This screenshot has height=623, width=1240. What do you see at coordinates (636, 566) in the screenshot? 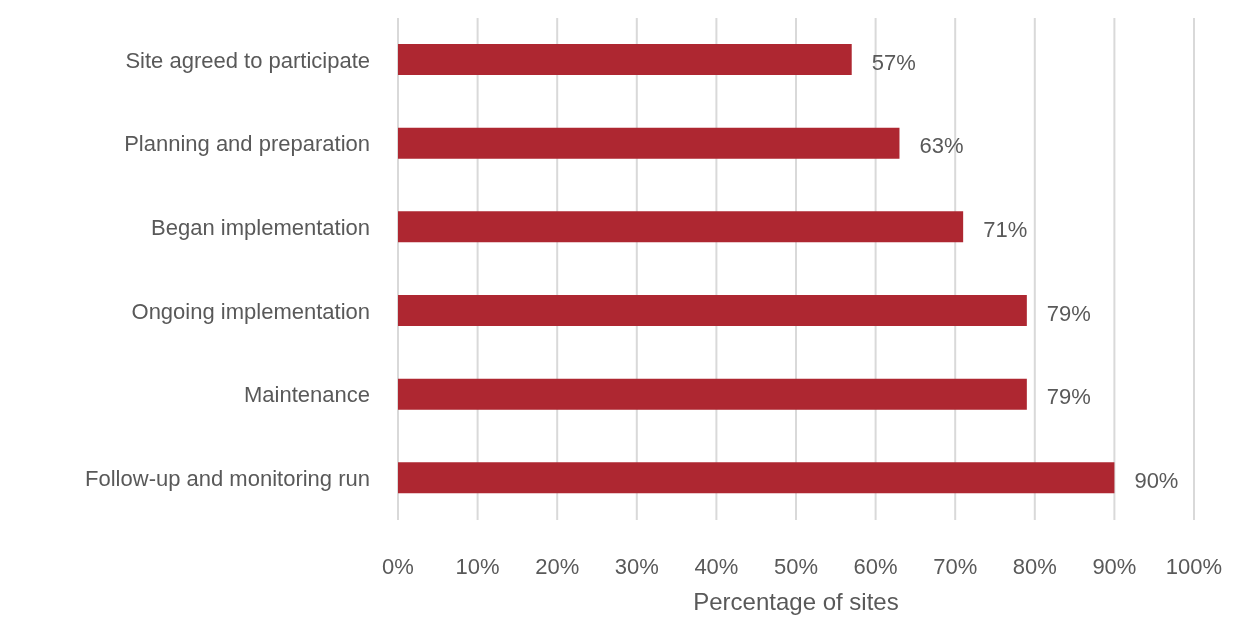
I see `x-tick-label: 30%` at bounding box center [636, 566].